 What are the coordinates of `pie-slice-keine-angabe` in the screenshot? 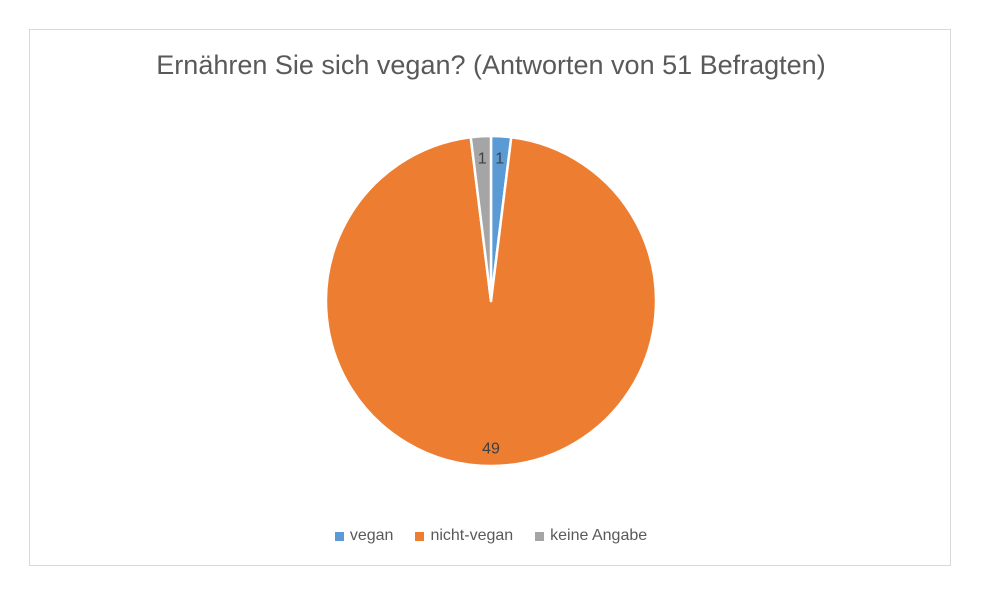 It's located at (481, 218).